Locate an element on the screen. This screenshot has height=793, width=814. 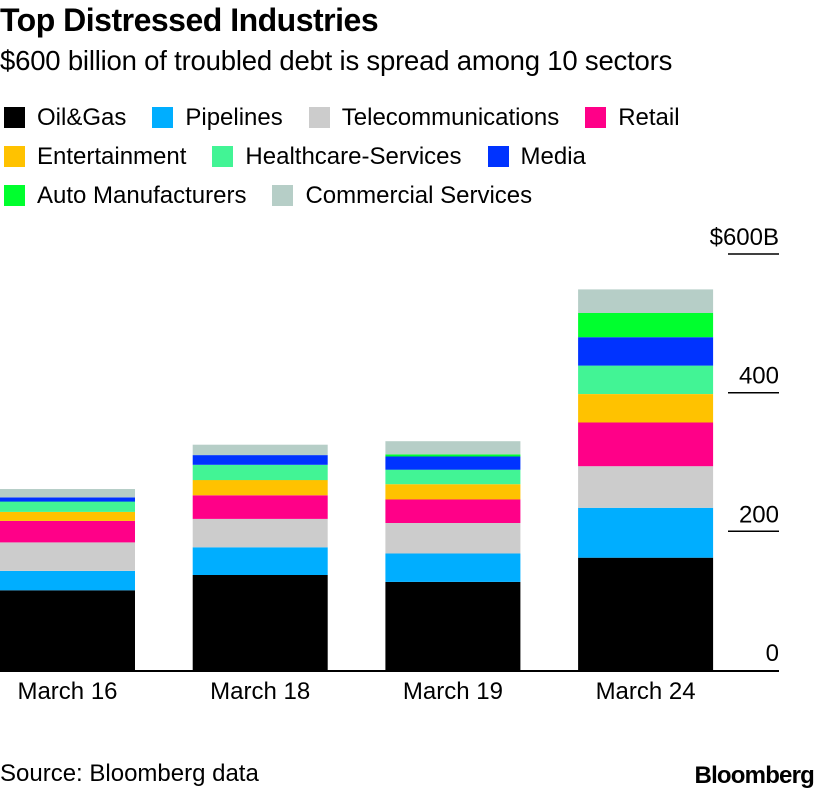
legend-label: Healthcare-Services is located at coordinates (353, 156).